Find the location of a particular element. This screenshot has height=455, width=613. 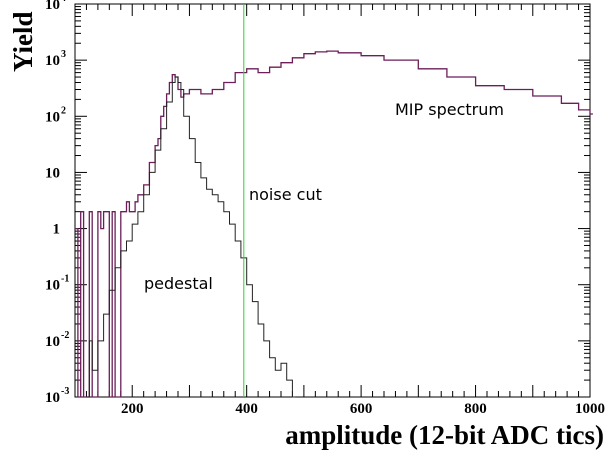

x-tick-label: 400 is located at coordinates (246, 409).